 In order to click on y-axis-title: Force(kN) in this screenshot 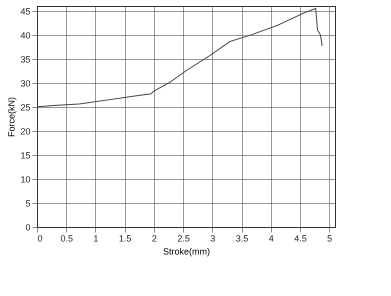, I will do `click(11, 117)`.